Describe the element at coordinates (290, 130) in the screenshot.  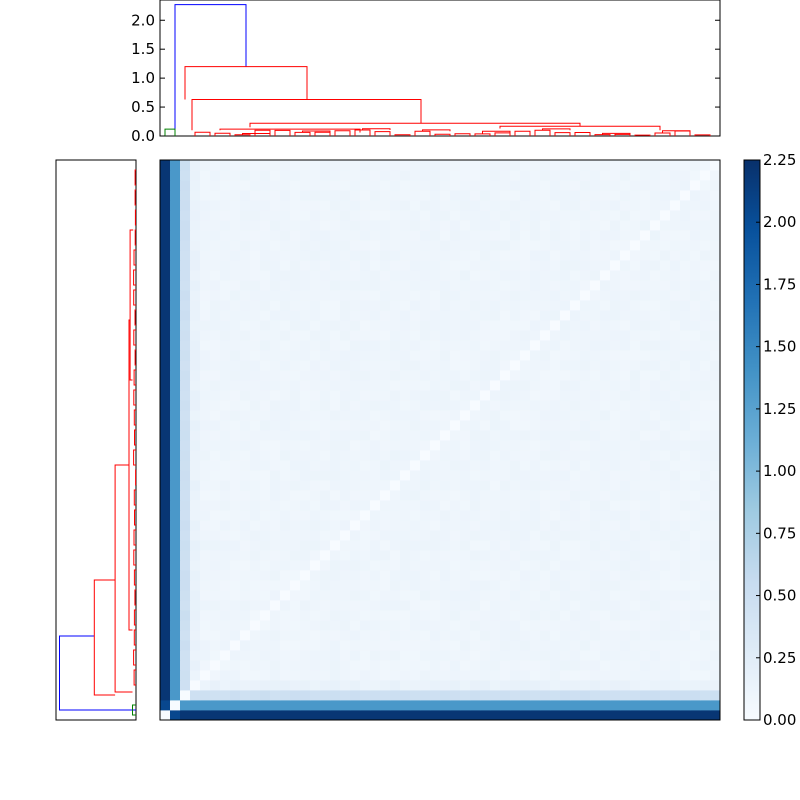
I see `dendrogram-link` at that location.